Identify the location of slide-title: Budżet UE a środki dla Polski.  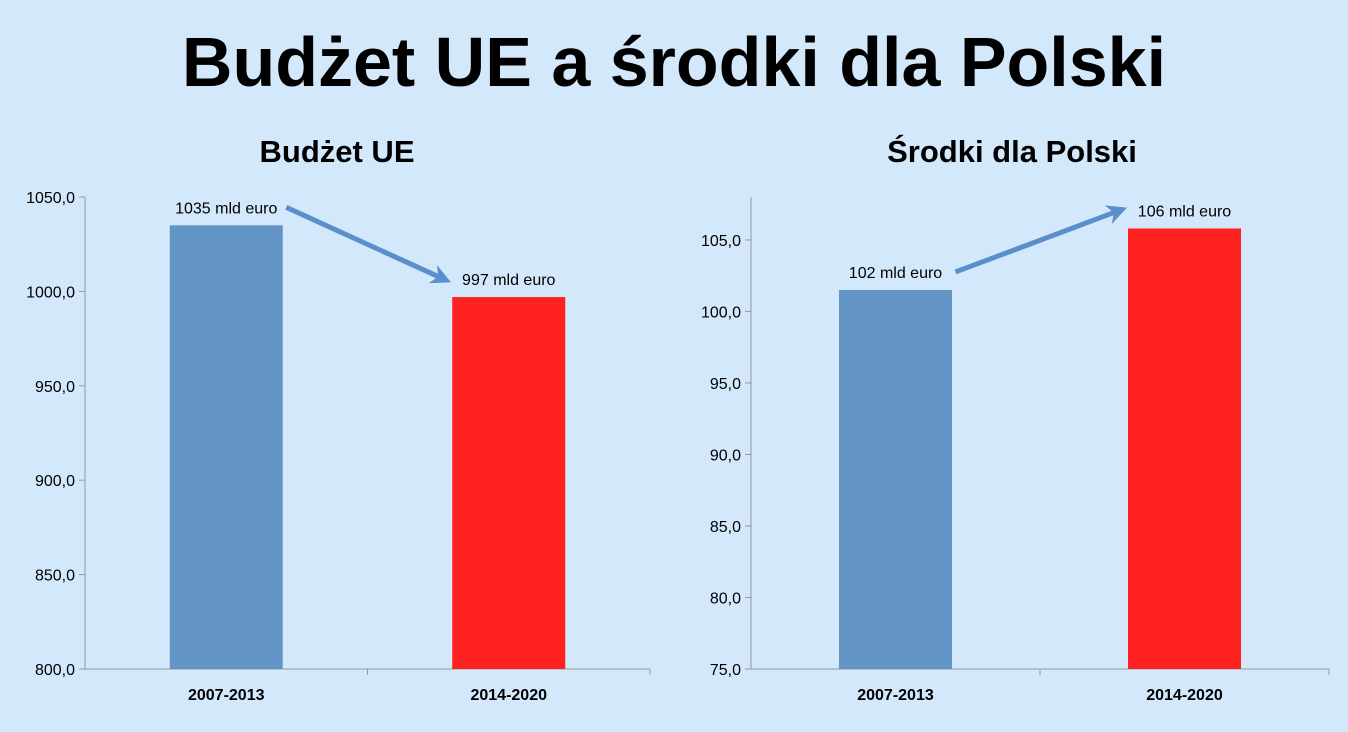
(674, 62).